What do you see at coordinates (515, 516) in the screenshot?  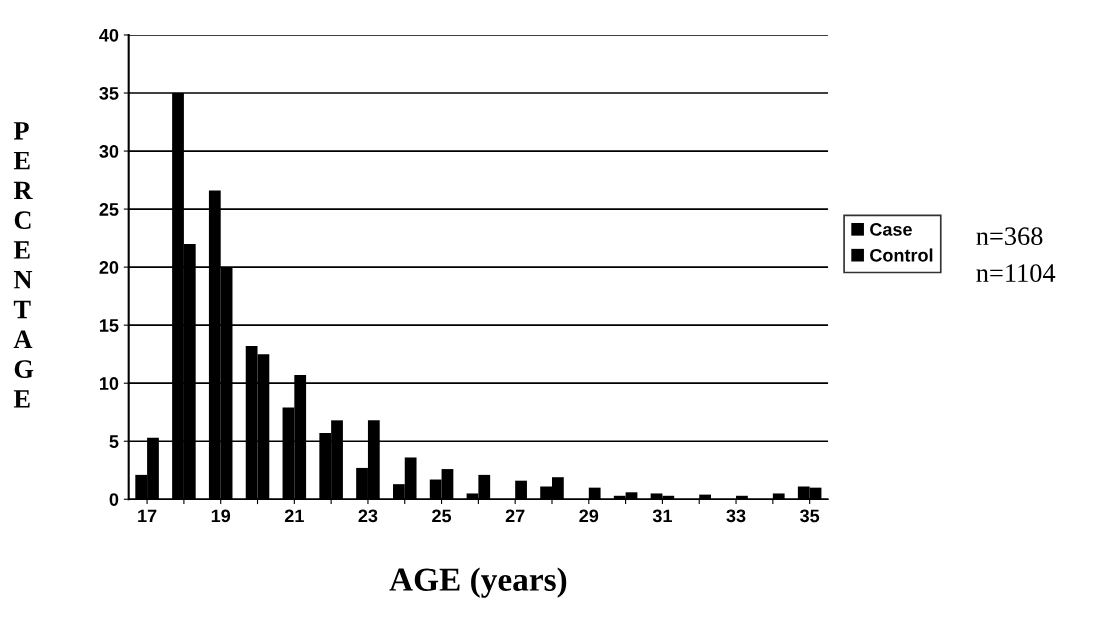 I see `x-tick-label: 27` at bounding box center [515, 516].